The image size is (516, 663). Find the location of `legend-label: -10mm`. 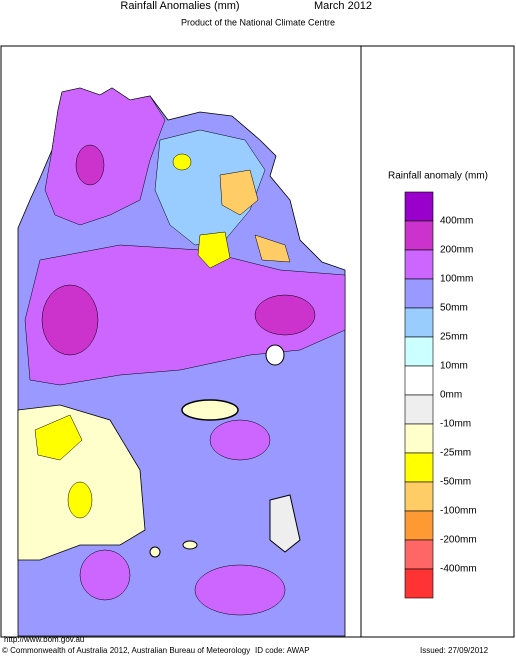

legend-label: -10mm is located at coordinates (455, 424).